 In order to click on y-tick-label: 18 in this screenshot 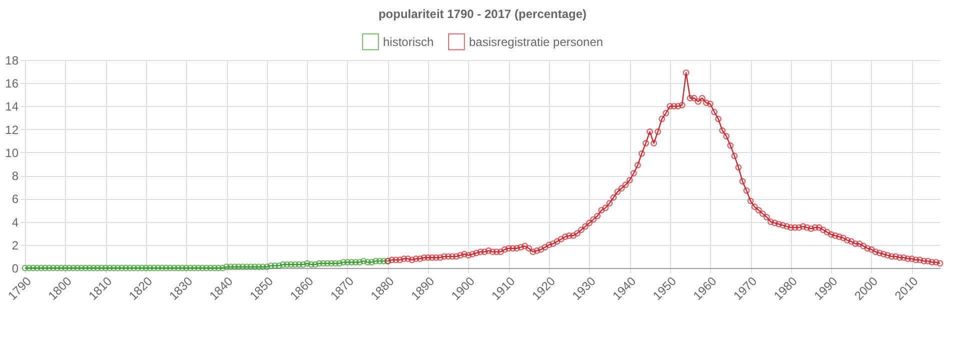, I will do `click(12, 61)`.